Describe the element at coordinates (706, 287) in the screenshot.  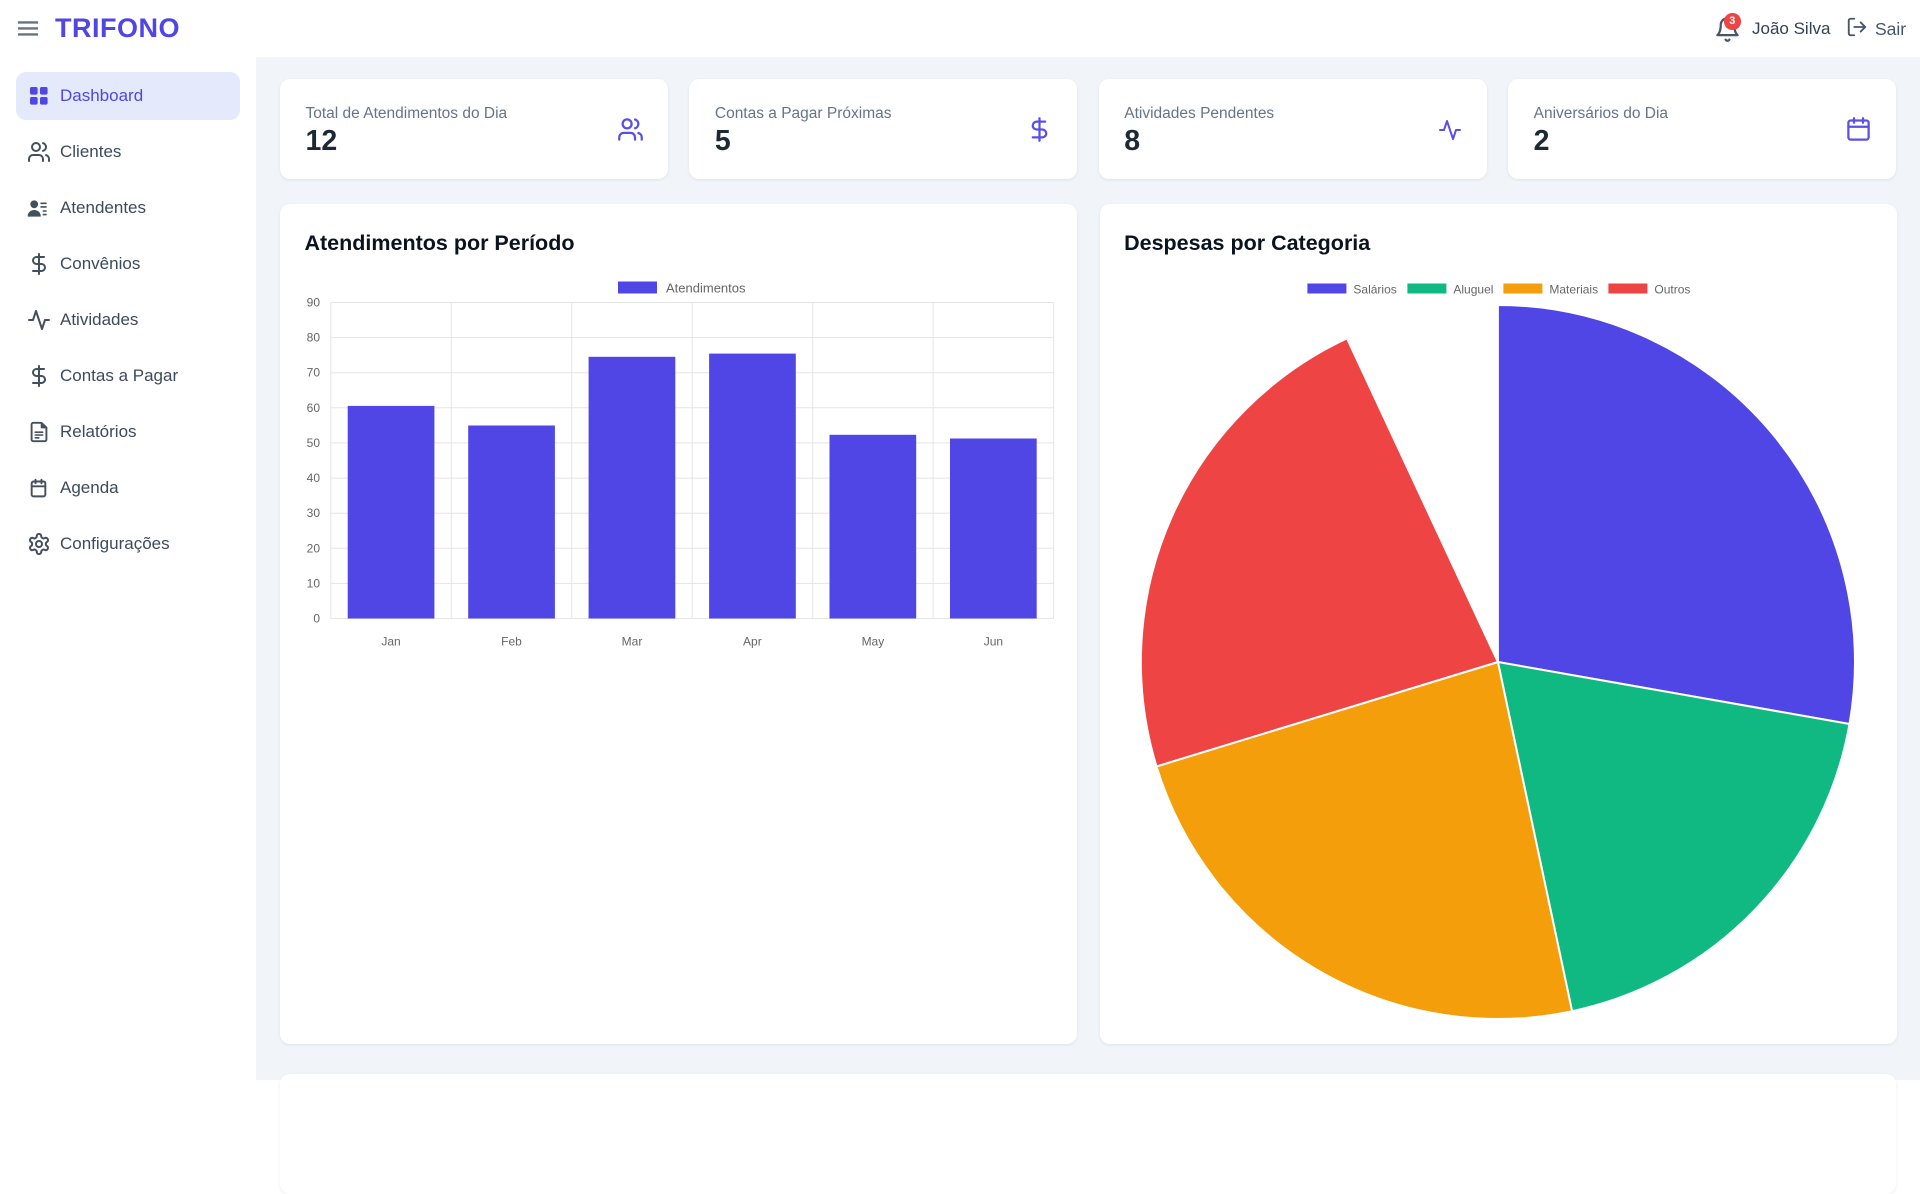
I see `svg-text: Atendimentos` at that location.